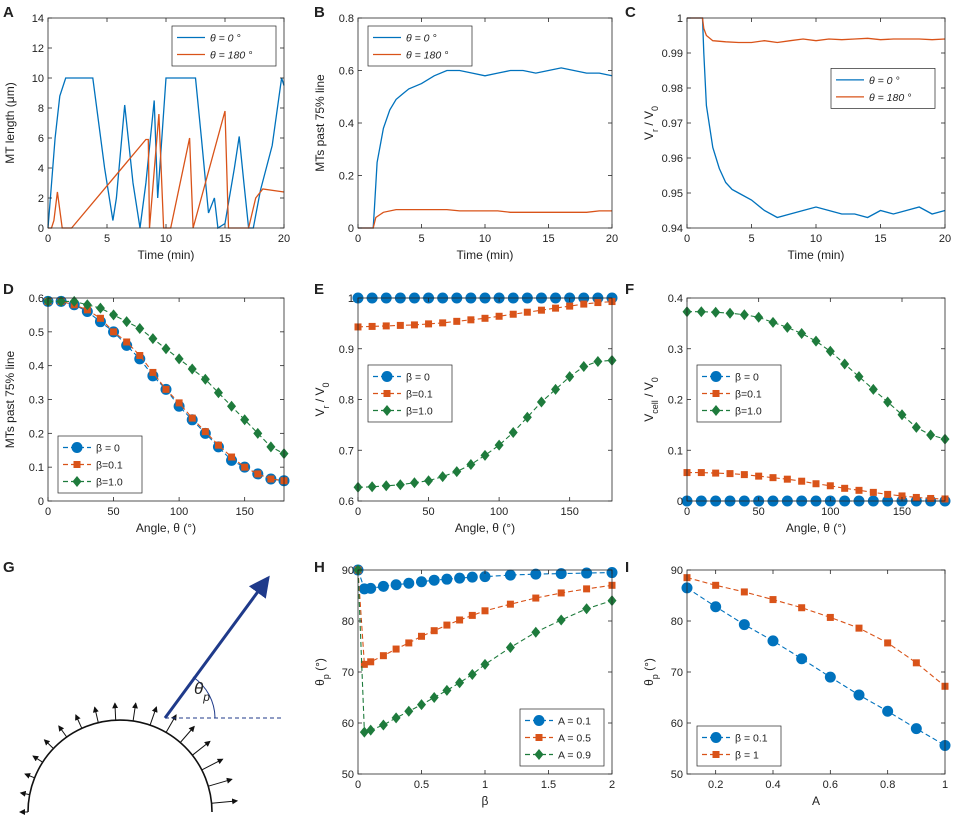 The width and height of the screenshot is (958, 823). I want to click on legend-label: β = 1, so click(747, 756).